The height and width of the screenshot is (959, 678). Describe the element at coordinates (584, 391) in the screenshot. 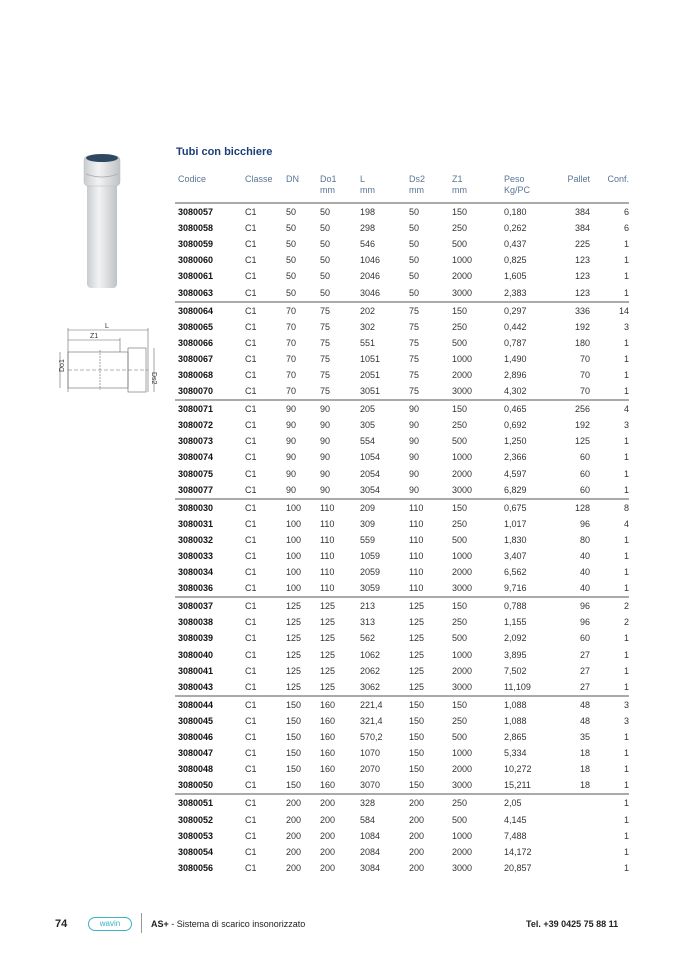

I see `cell-pallet: 70` at that location.